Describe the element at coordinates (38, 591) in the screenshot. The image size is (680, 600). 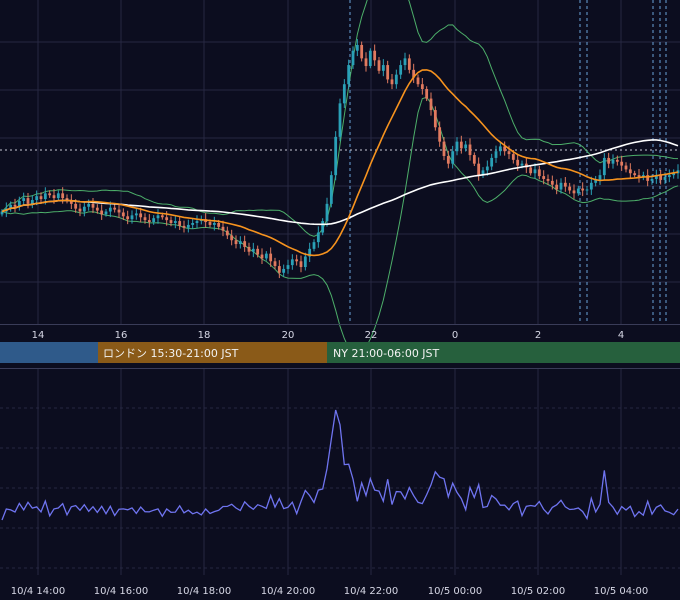
I see `x-tick: 10/4 14:00` at that location.